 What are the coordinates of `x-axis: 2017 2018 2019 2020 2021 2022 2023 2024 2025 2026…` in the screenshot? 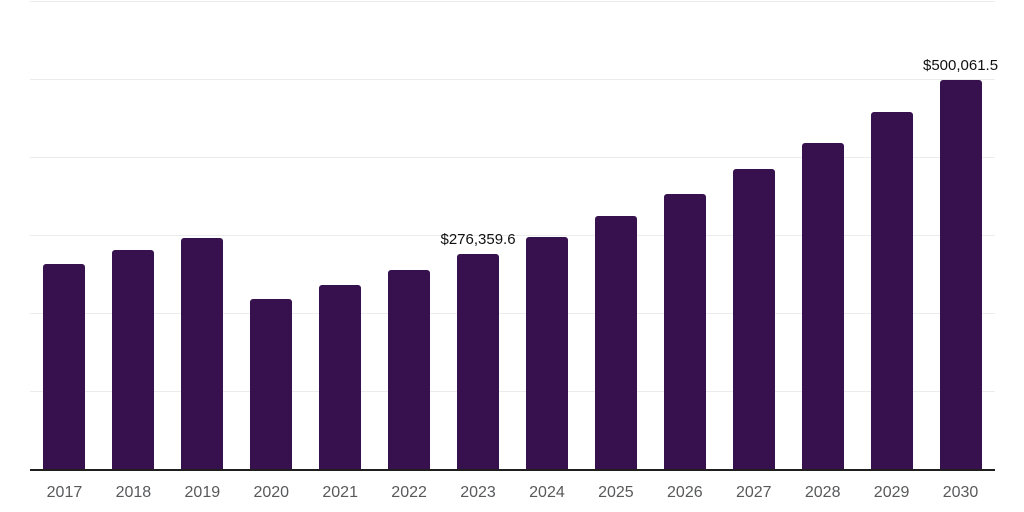 It's located at (512, 495).